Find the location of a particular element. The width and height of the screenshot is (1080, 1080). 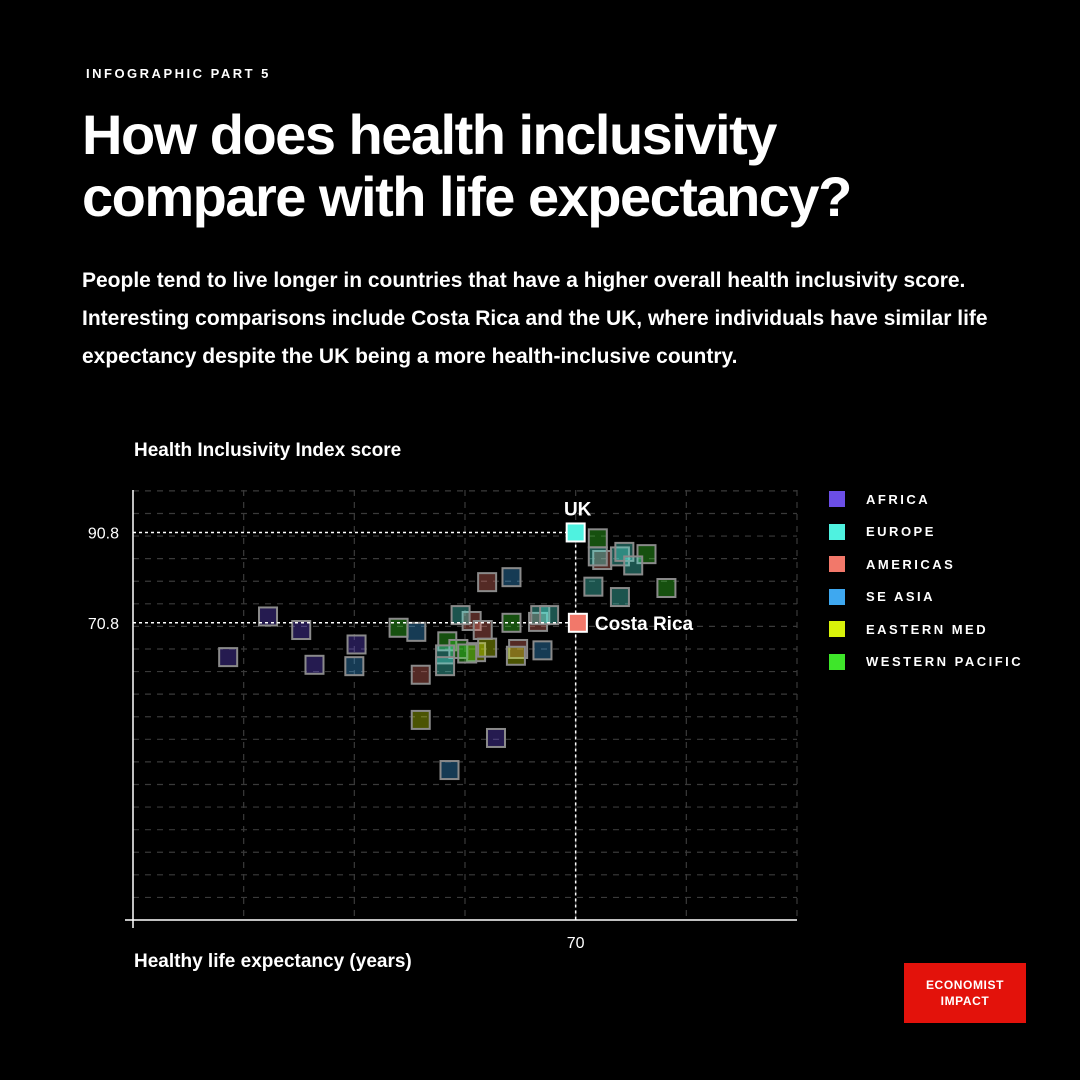

legend-item: AMERICAS is located at coordinates (926, 564).